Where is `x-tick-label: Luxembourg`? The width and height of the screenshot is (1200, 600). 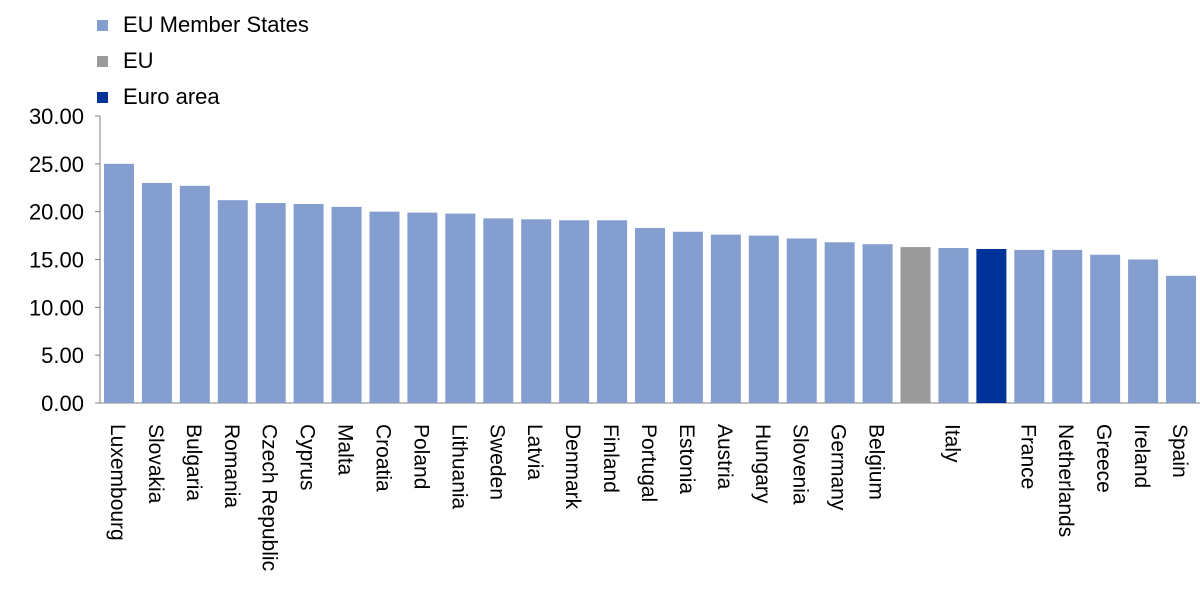 x-tick-label: Luxembourg is located at coordinates (117, 482).